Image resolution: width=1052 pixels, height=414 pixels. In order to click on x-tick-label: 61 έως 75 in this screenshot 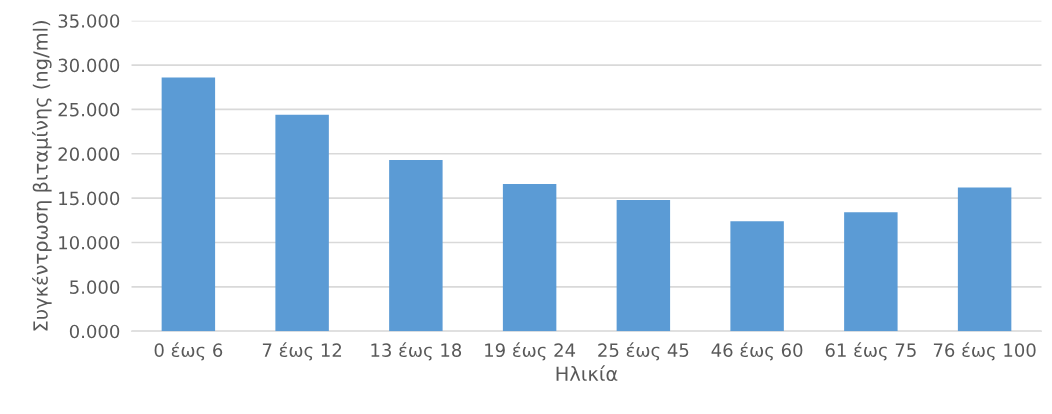, I will do `click(870, 351)`.